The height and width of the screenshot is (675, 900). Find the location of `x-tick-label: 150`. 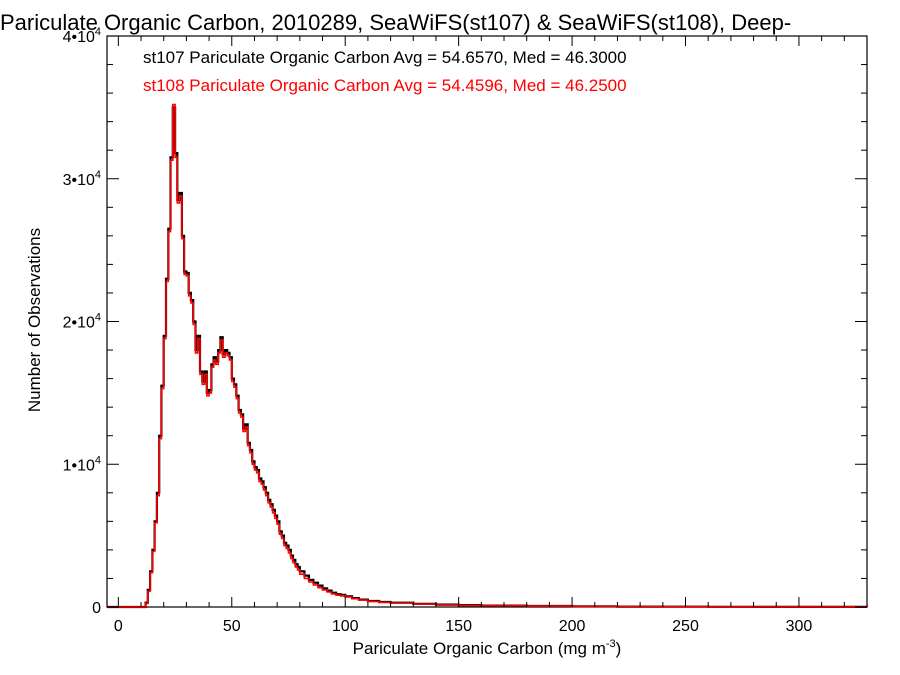

x-tick-label: 150 is located at coordinates (458, 626).